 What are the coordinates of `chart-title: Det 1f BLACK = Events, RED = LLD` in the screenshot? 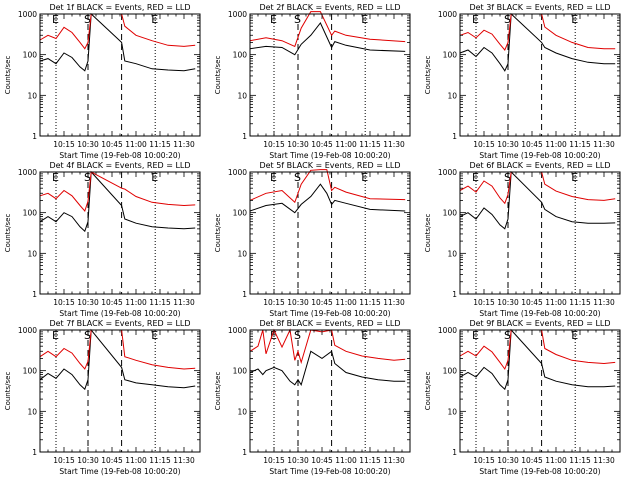 It's located at (119, 7).